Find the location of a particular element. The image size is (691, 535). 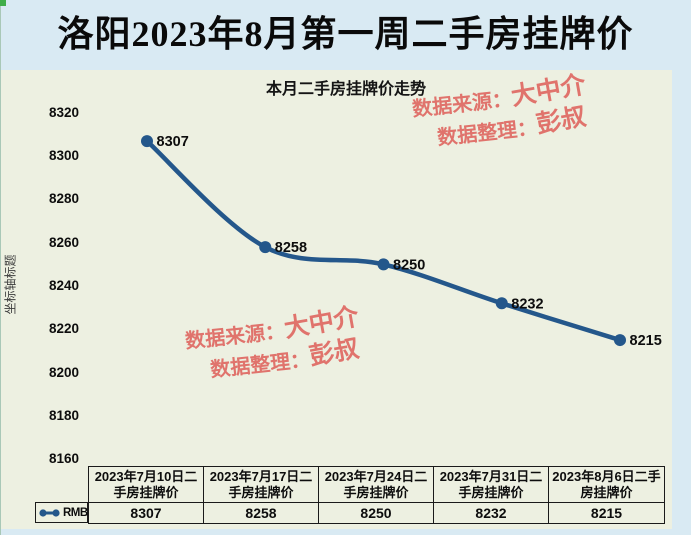

table-value-cell: 8307 is located at coordinates (146, 513).